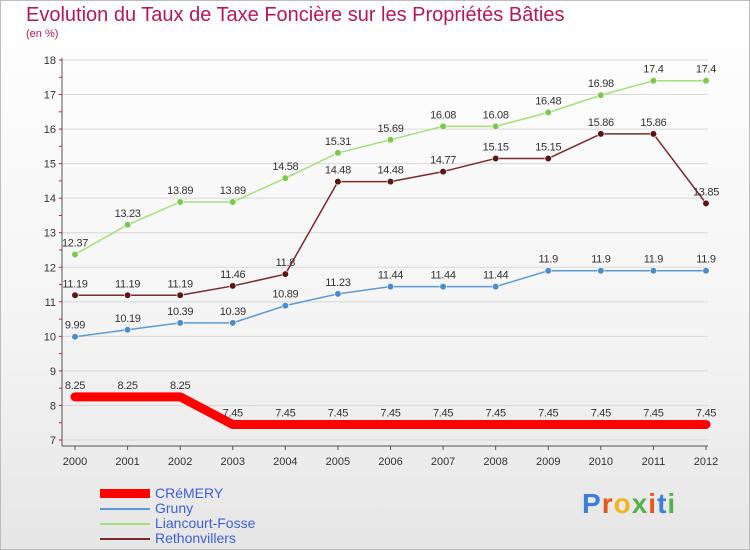 This screenshot has width=750, height=550. Describe the element at coordinates (50, 61) in the screenshot. I see `y-tick-label: 18` at that location.